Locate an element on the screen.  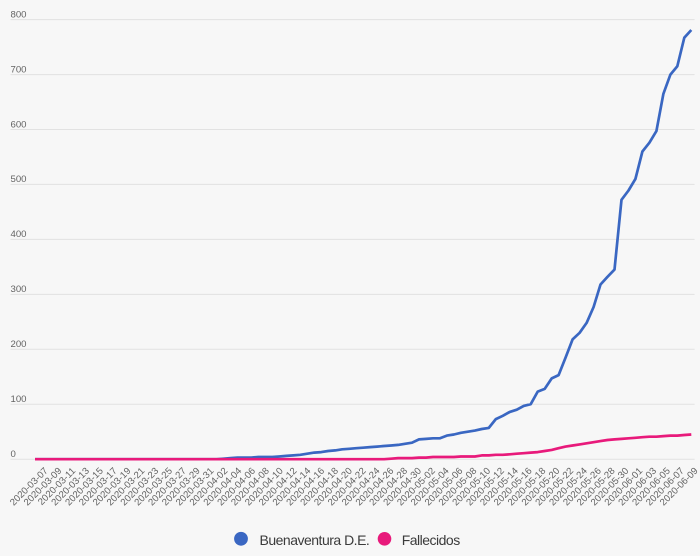
svg-text: Fallecidos is located at coordinates (431, 540).